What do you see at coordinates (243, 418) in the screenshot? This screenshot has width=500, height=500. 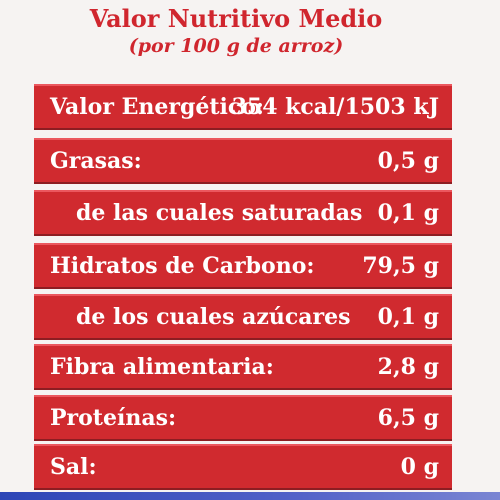 I see `nutrition-row-protein: Proteínas: 6,5 g` at bounding box center [243, 418].